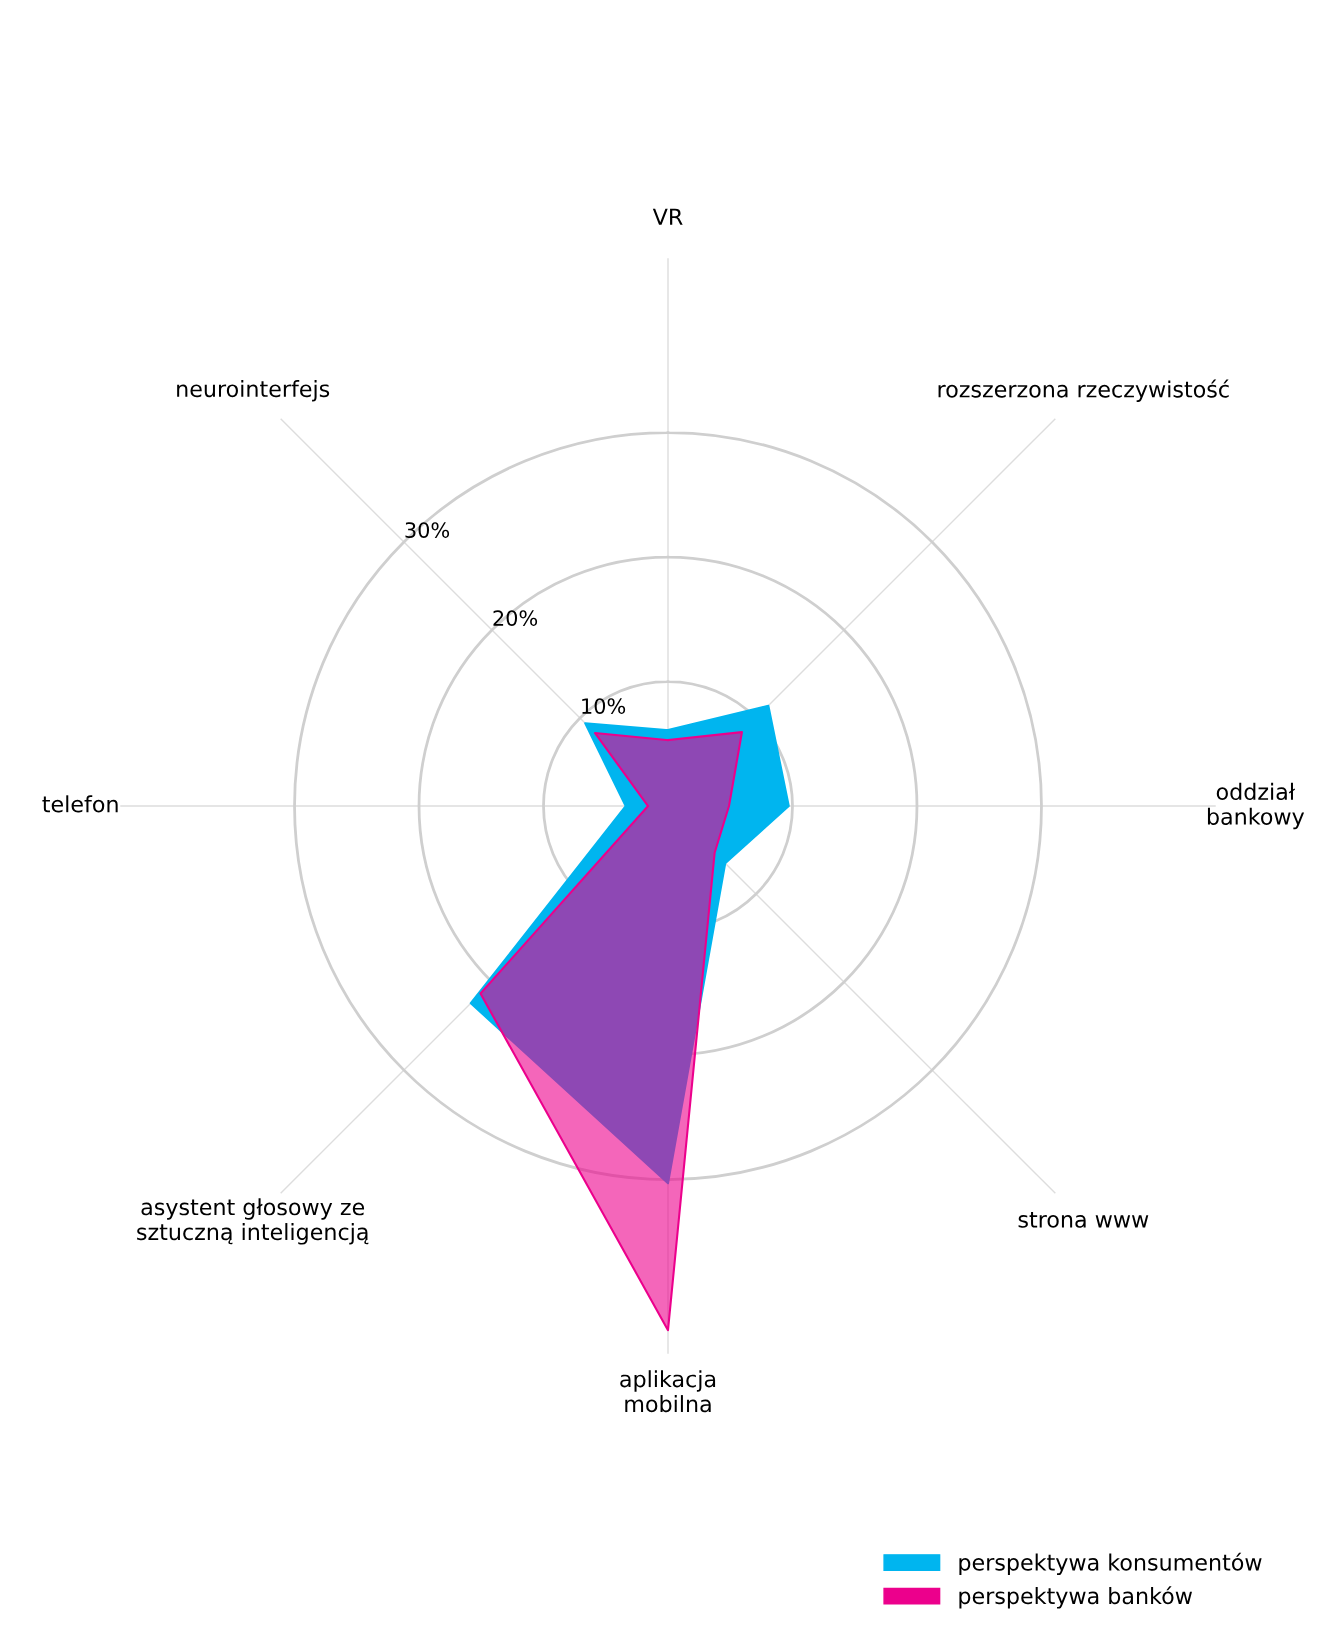 The image size is (1336, 1645). Describe the element at coordinates (1083, 1219) in the screenshot. I see `spoke-label: strona www` at that location.